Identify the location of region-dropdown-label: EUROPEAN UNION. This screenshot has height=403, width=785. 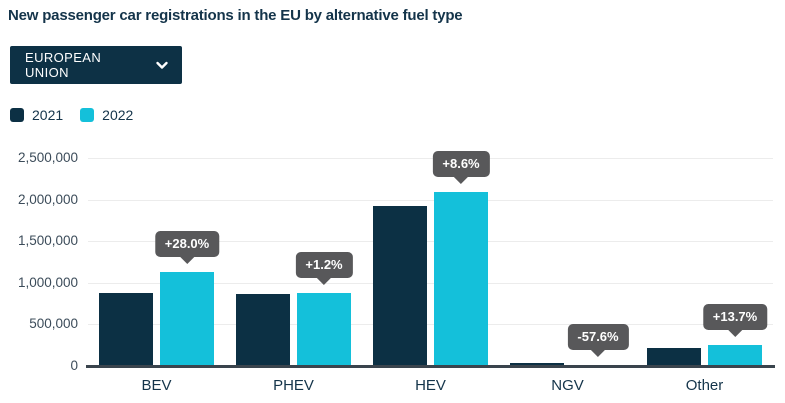
(63, 65).